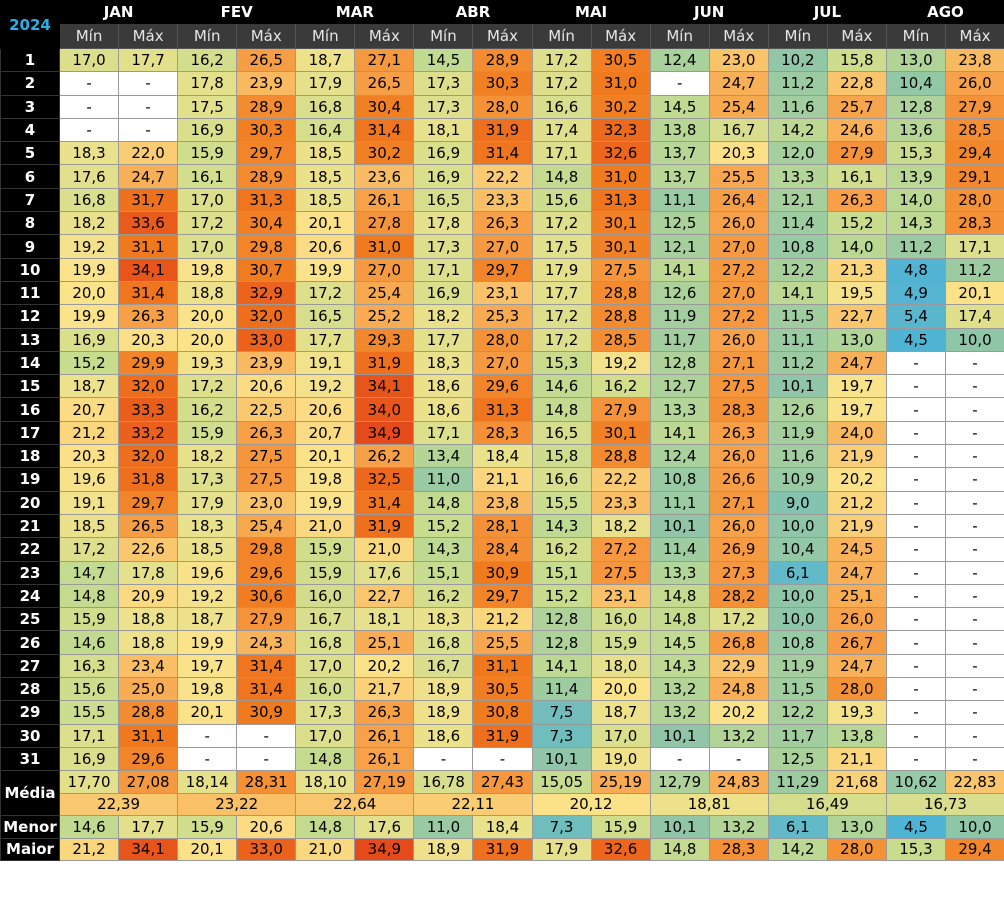 The height and width of the screenshot is (905, 1004). Describe the element at coordinates (738, 339) in the screenshot. I see `temp-cell: 26,0` at that location.